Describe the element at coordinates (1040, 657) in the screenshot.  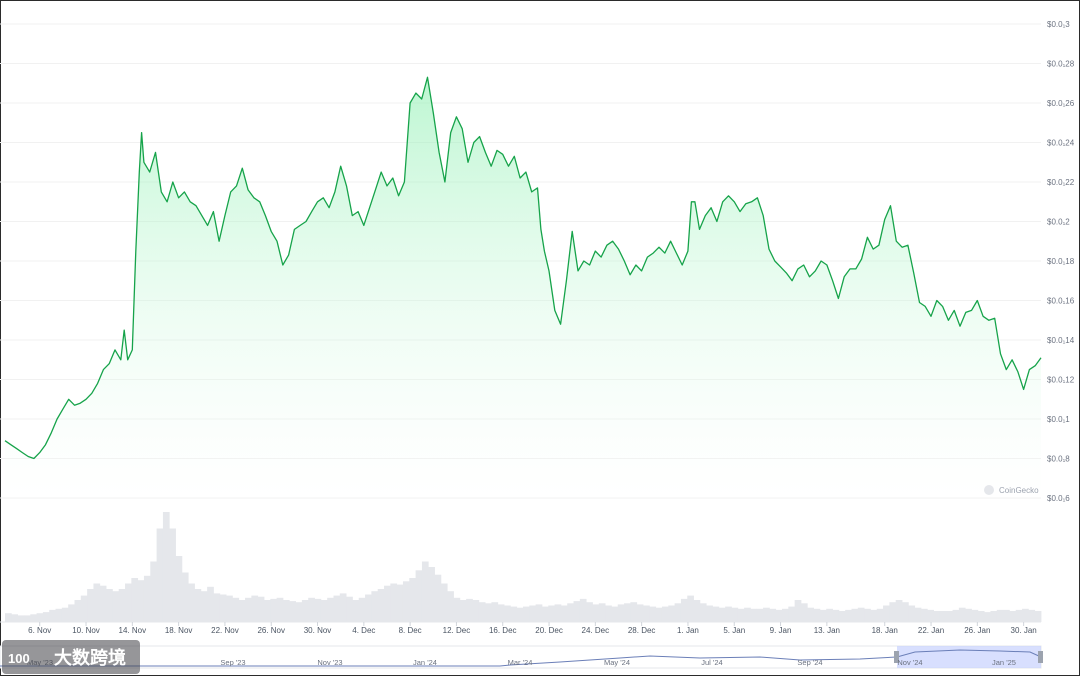
I see `navigator-handle-right` at that location.